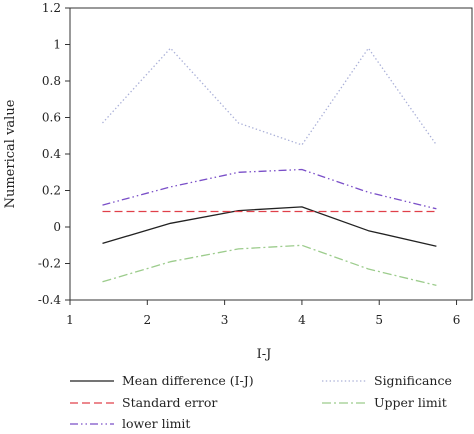 Image resolution: width=474 pixels, height=434 pixels. What do you see at coordinates (57, 227) in the screenshot?
I see `y-tick-label: 0` at bounding box center [57, 227].